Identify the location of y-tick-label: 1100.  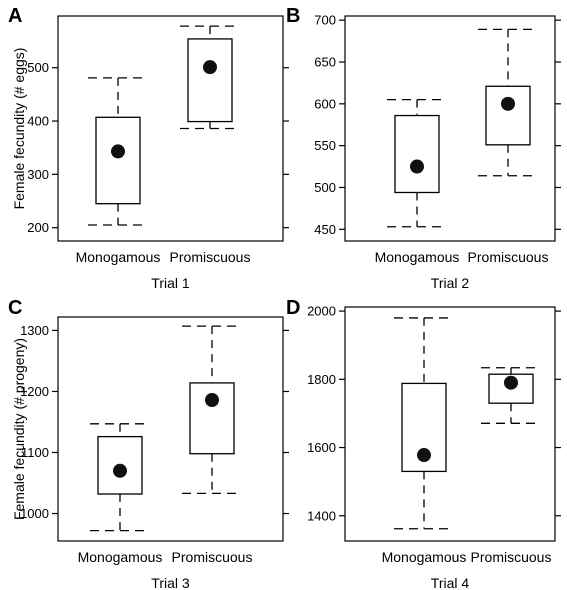
(35, 452).